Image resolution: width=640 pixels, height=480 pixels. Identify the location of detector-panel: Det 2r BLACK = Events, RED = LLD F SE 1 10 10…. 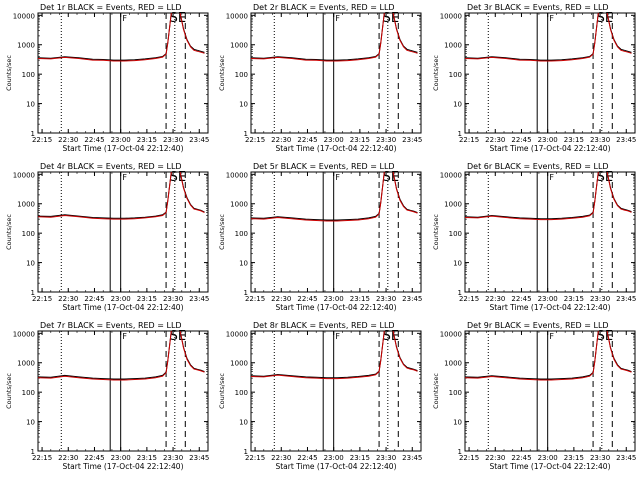
(320, 78).